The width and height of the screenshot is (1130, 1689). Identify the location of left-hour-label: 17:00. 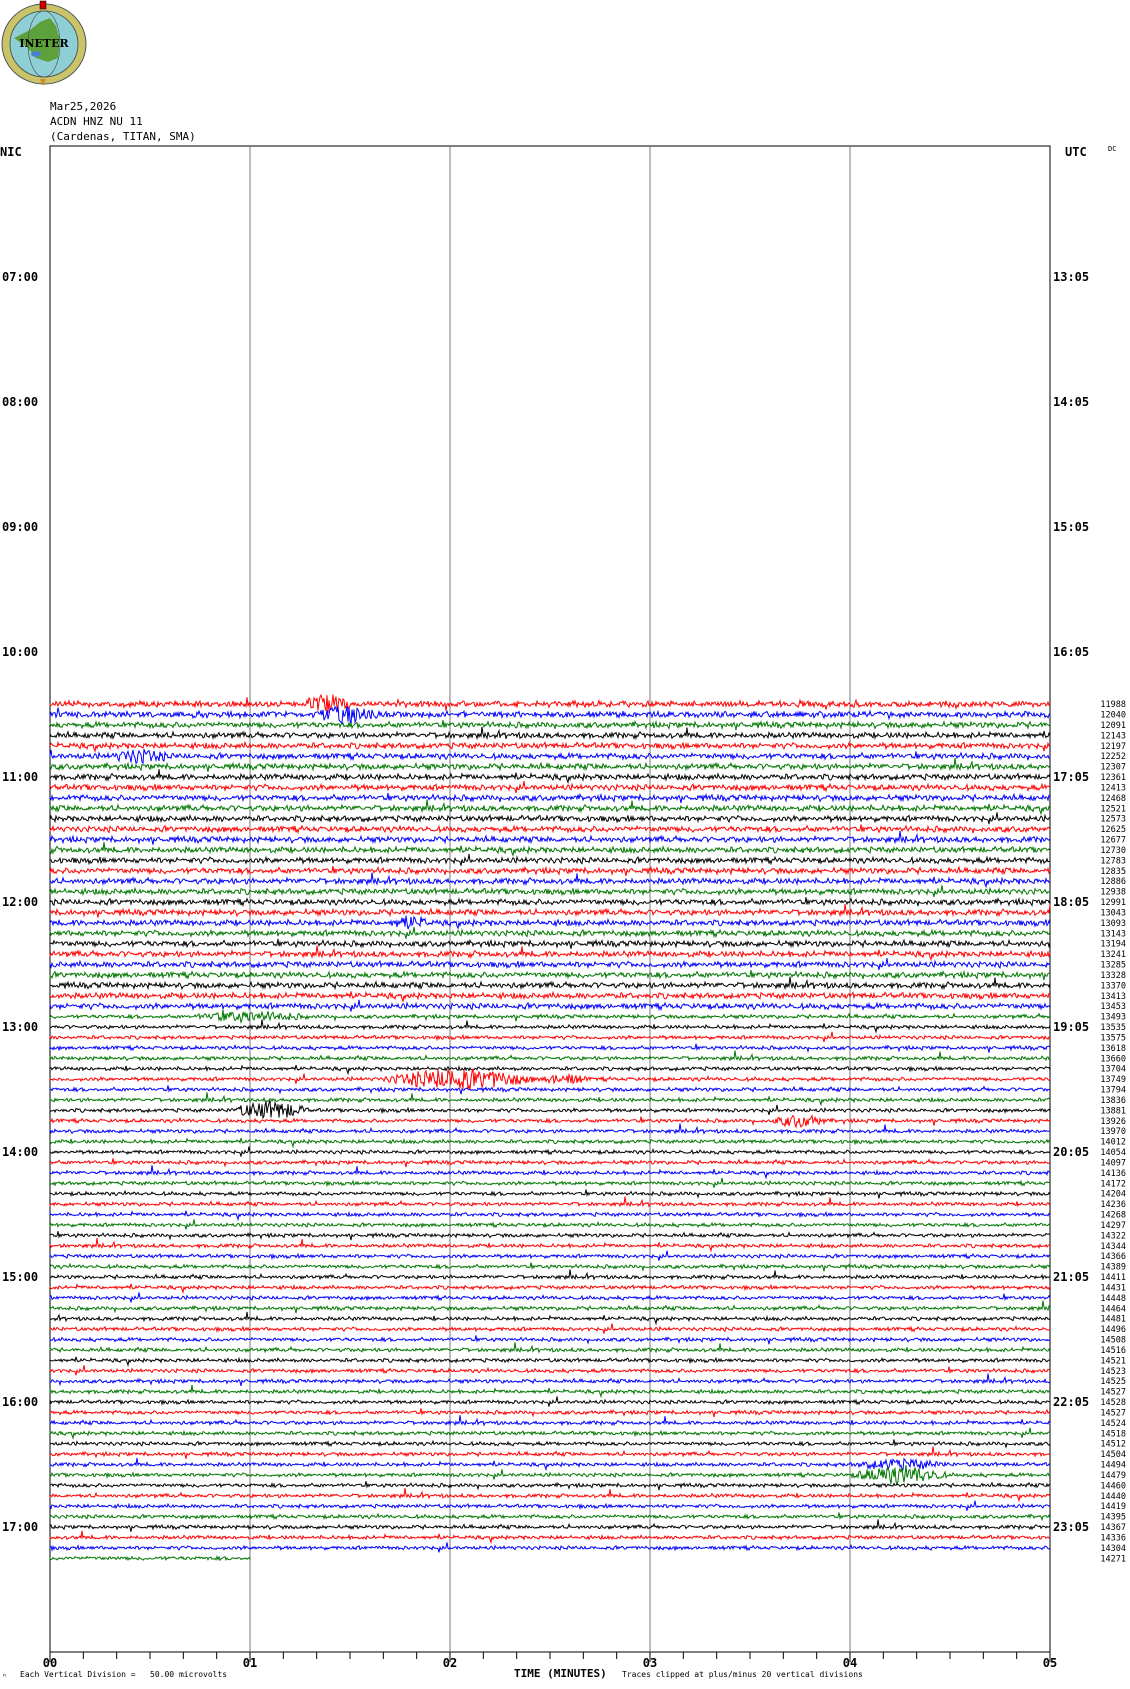
(20, 1527).